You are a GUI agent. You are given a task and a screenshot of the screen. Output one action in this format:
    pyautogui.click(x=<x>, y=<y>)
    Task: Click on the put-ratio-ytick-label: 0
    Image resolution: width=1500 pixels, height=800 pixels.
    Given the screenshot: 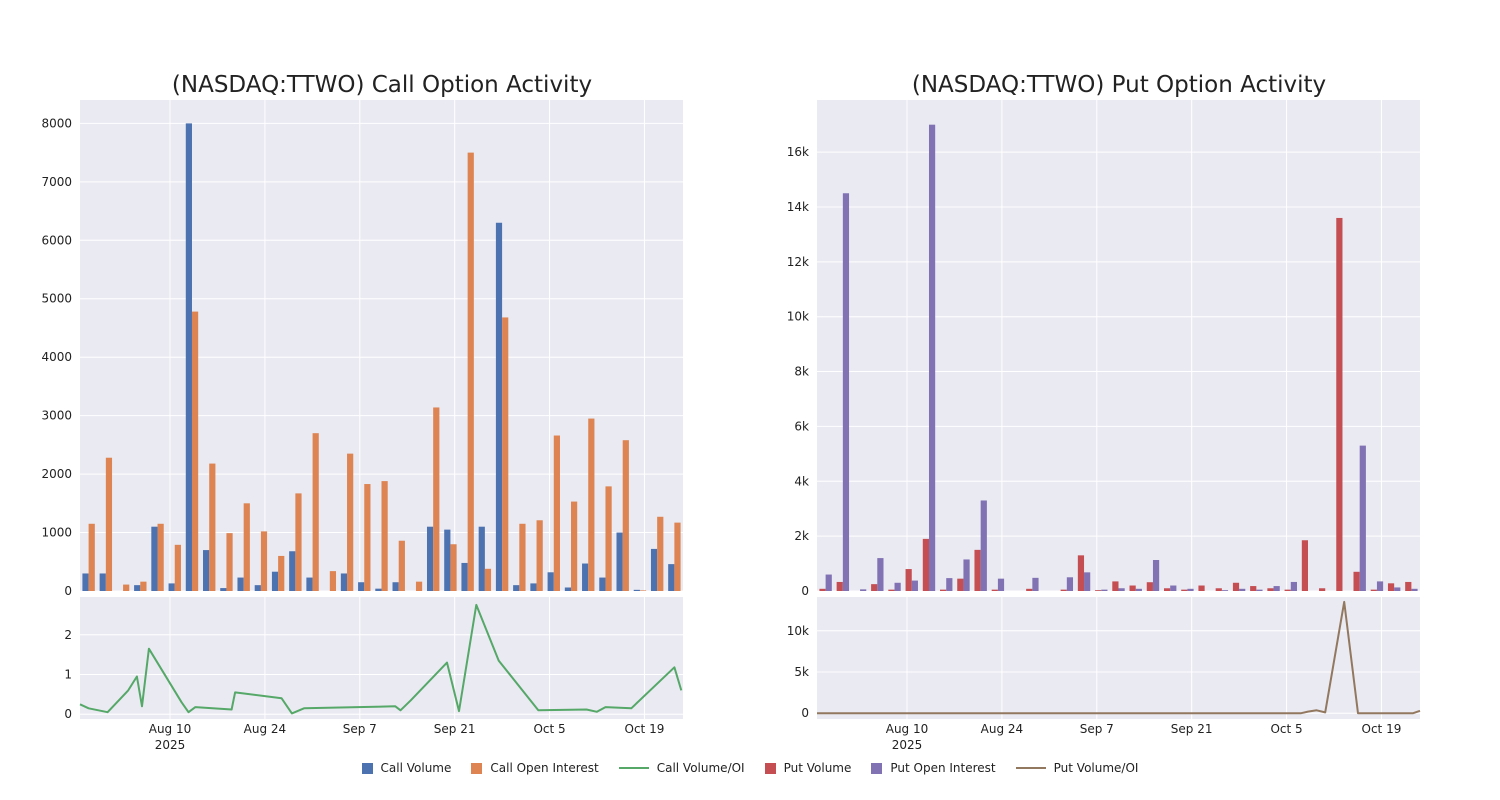 What is the action you would take?
    pyautogui.click(x=805, y=713)
    